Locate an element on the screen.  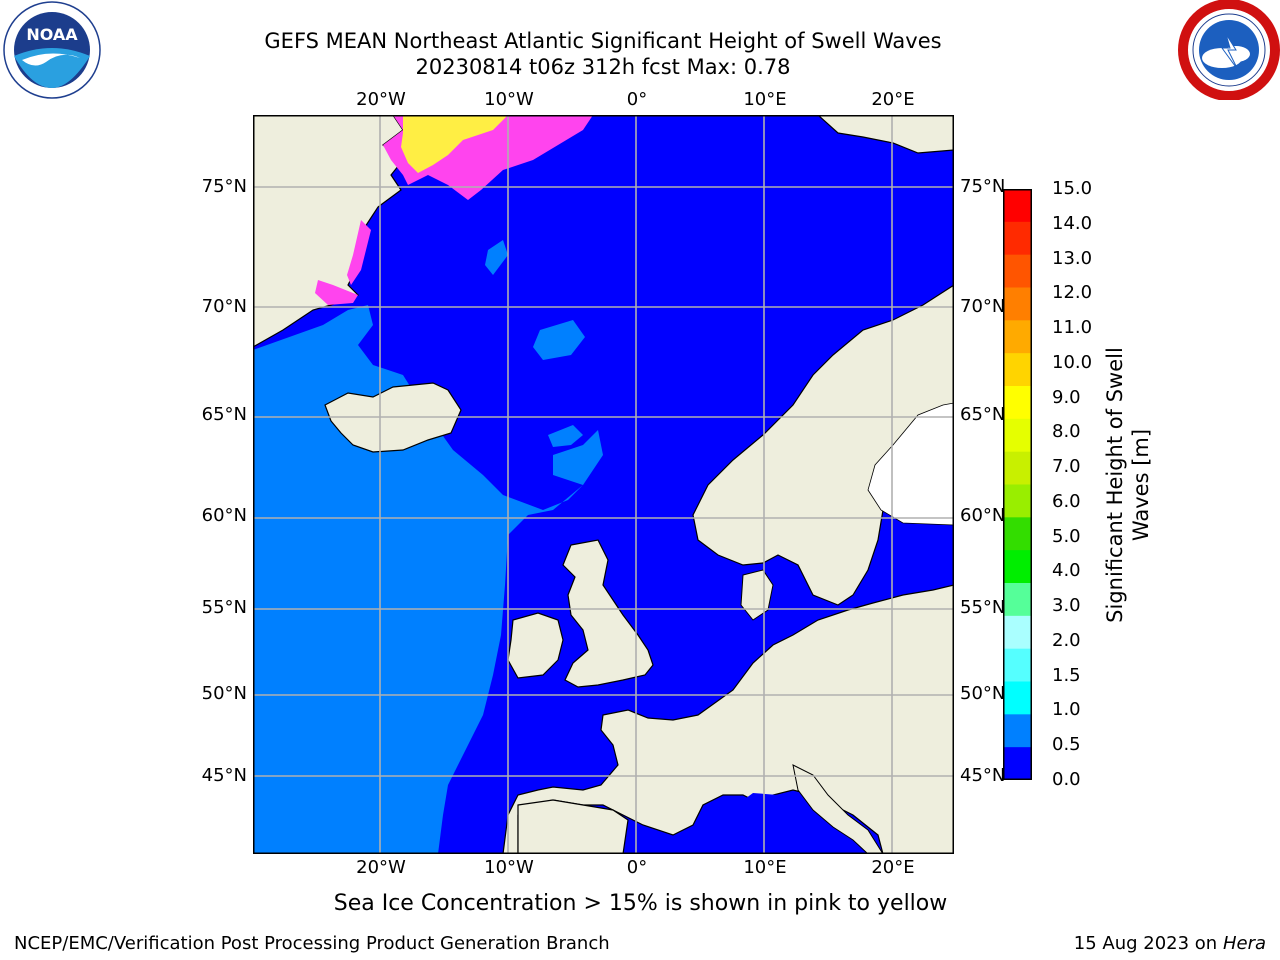
colorbar-tick-label: 5.0 is located at coordinates (1066, 536).